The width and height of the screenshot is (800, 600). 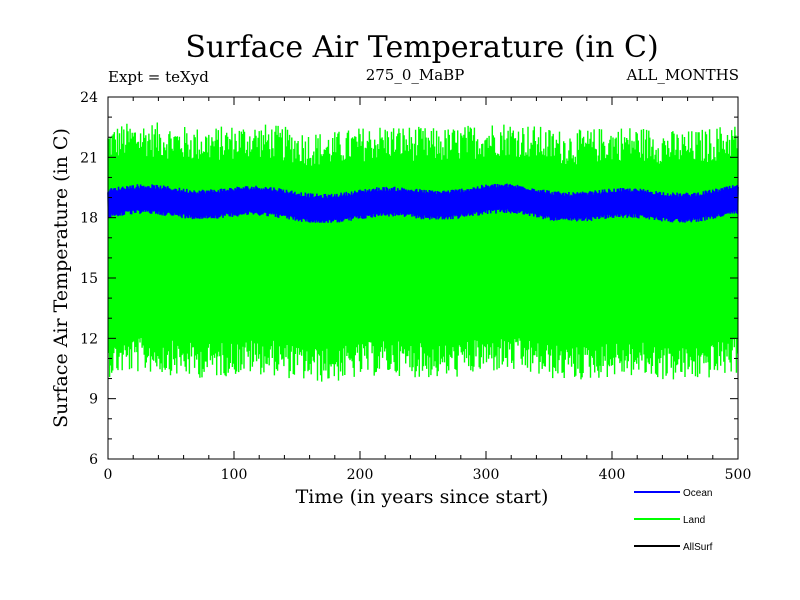 I want to click on legend-ocean-label: Ocean, so click(x=697, y=493).